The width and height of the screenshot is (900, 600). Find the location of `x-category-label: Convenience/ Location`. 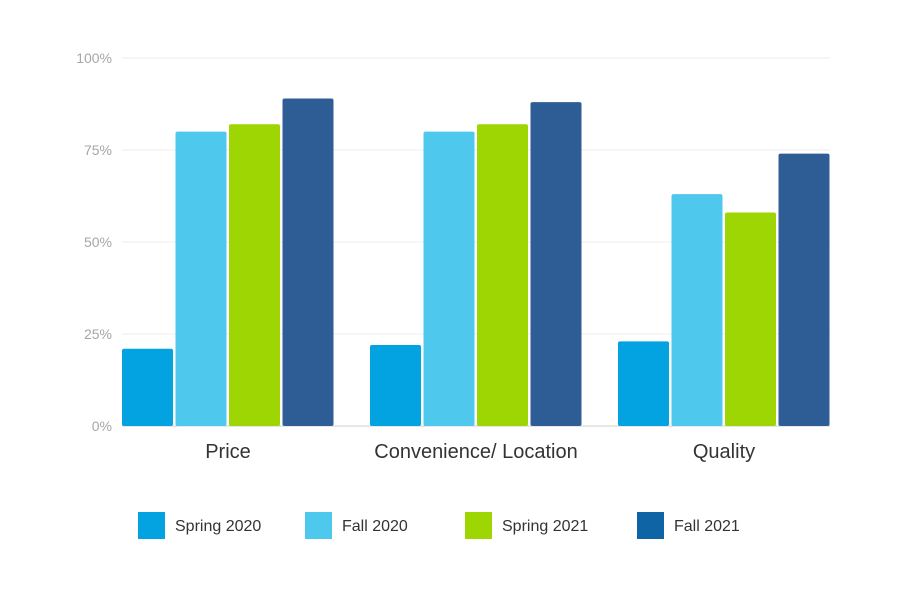

x-category-label: Convenience/ Location is located at coordinates (475, 452).